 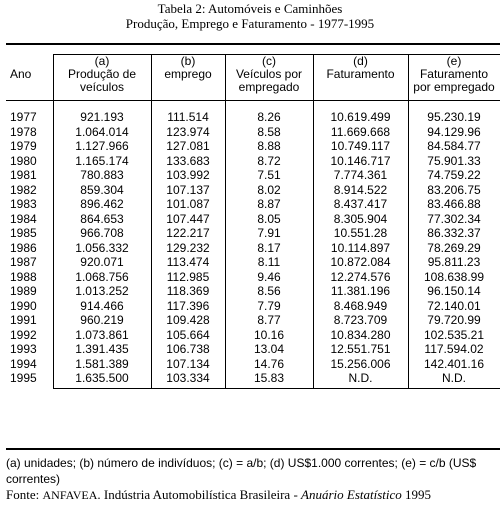 I want to click on table-row: 1995 1.635.500 103.334 15.83 N.D. N.D., so click(x=253, y=380).